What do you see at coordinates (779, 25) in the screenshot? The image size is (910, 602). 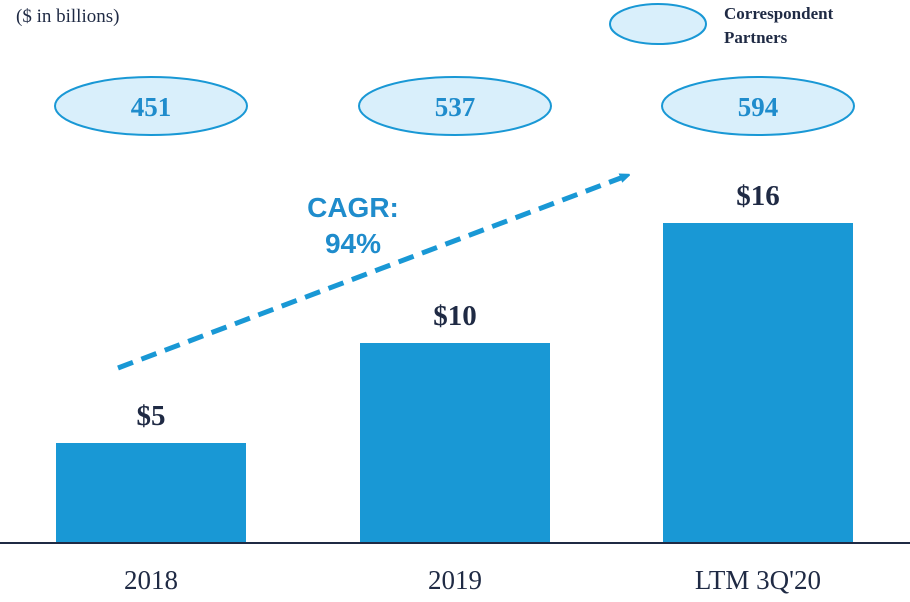 I see `legend-label: Correspondent Partners` at bounding box center [779, 25].